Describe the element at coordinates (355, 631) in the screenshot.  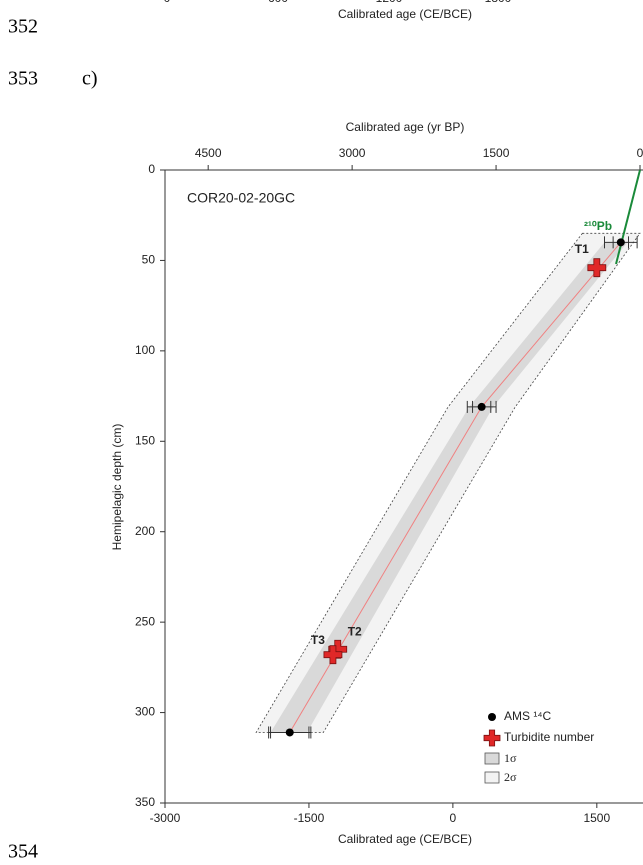
I see `turbidite-label: T2` at that location.